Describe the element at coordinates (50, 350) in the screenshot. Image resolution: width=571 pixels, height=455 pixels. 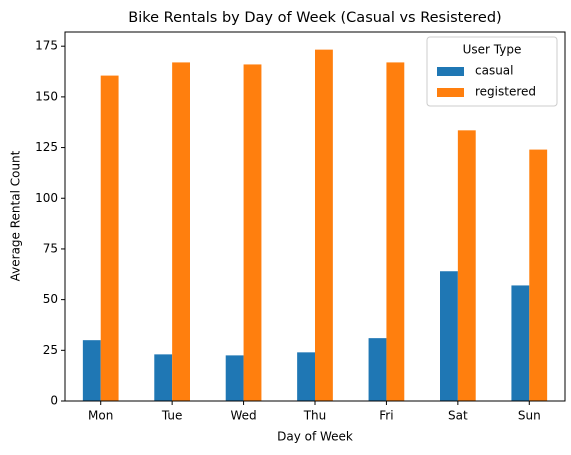
I see `y-tick-label: 25` at that location.